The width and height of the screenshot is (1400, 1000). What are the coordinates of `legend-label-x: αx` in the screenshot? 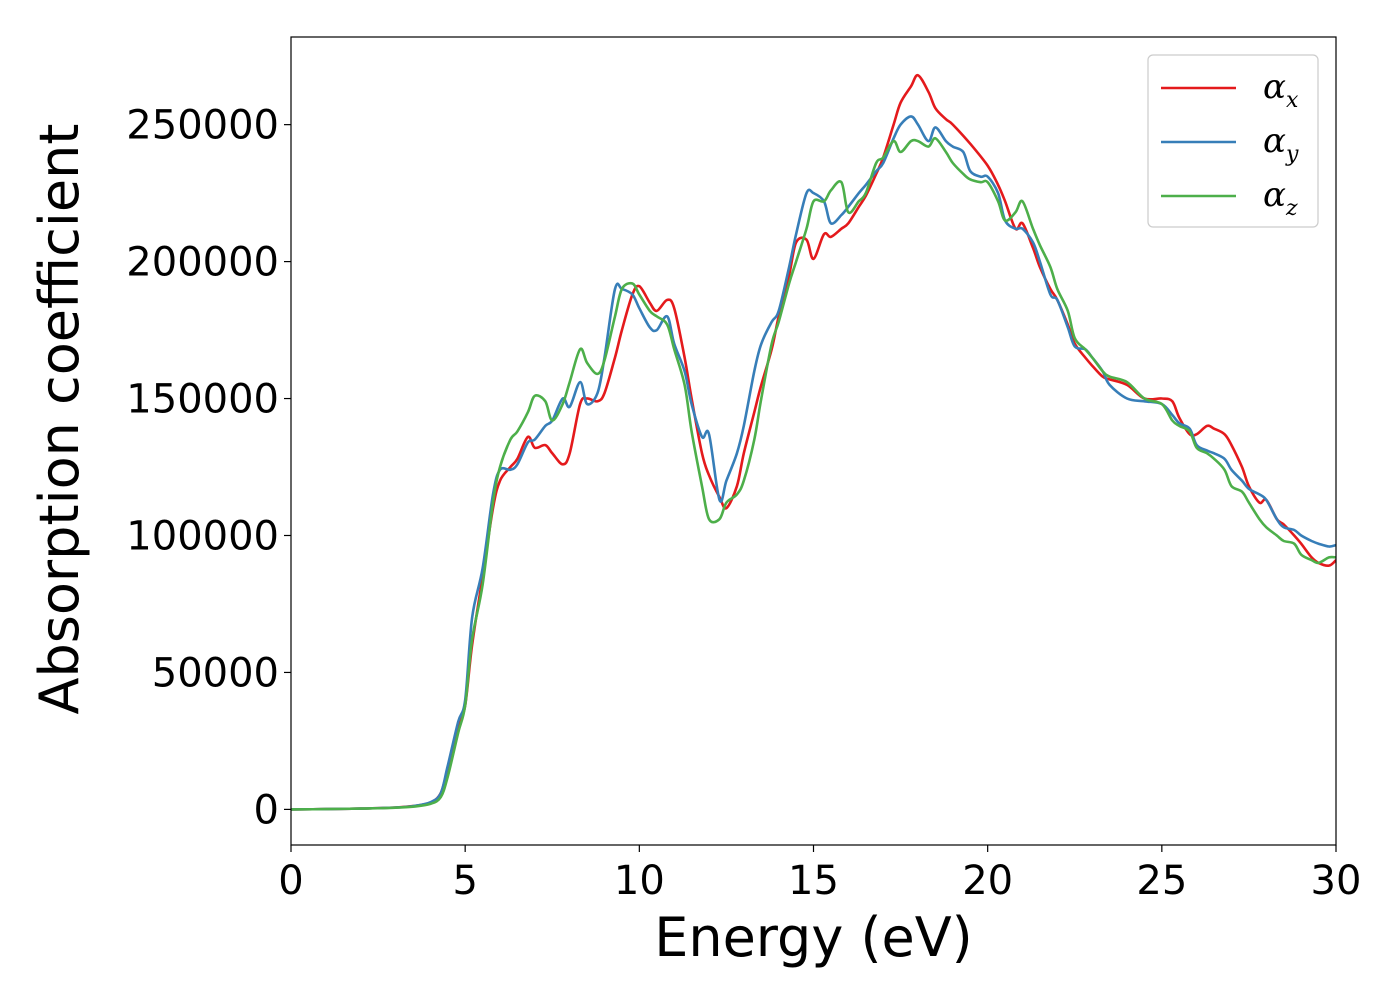 It's located at (1281, 90).